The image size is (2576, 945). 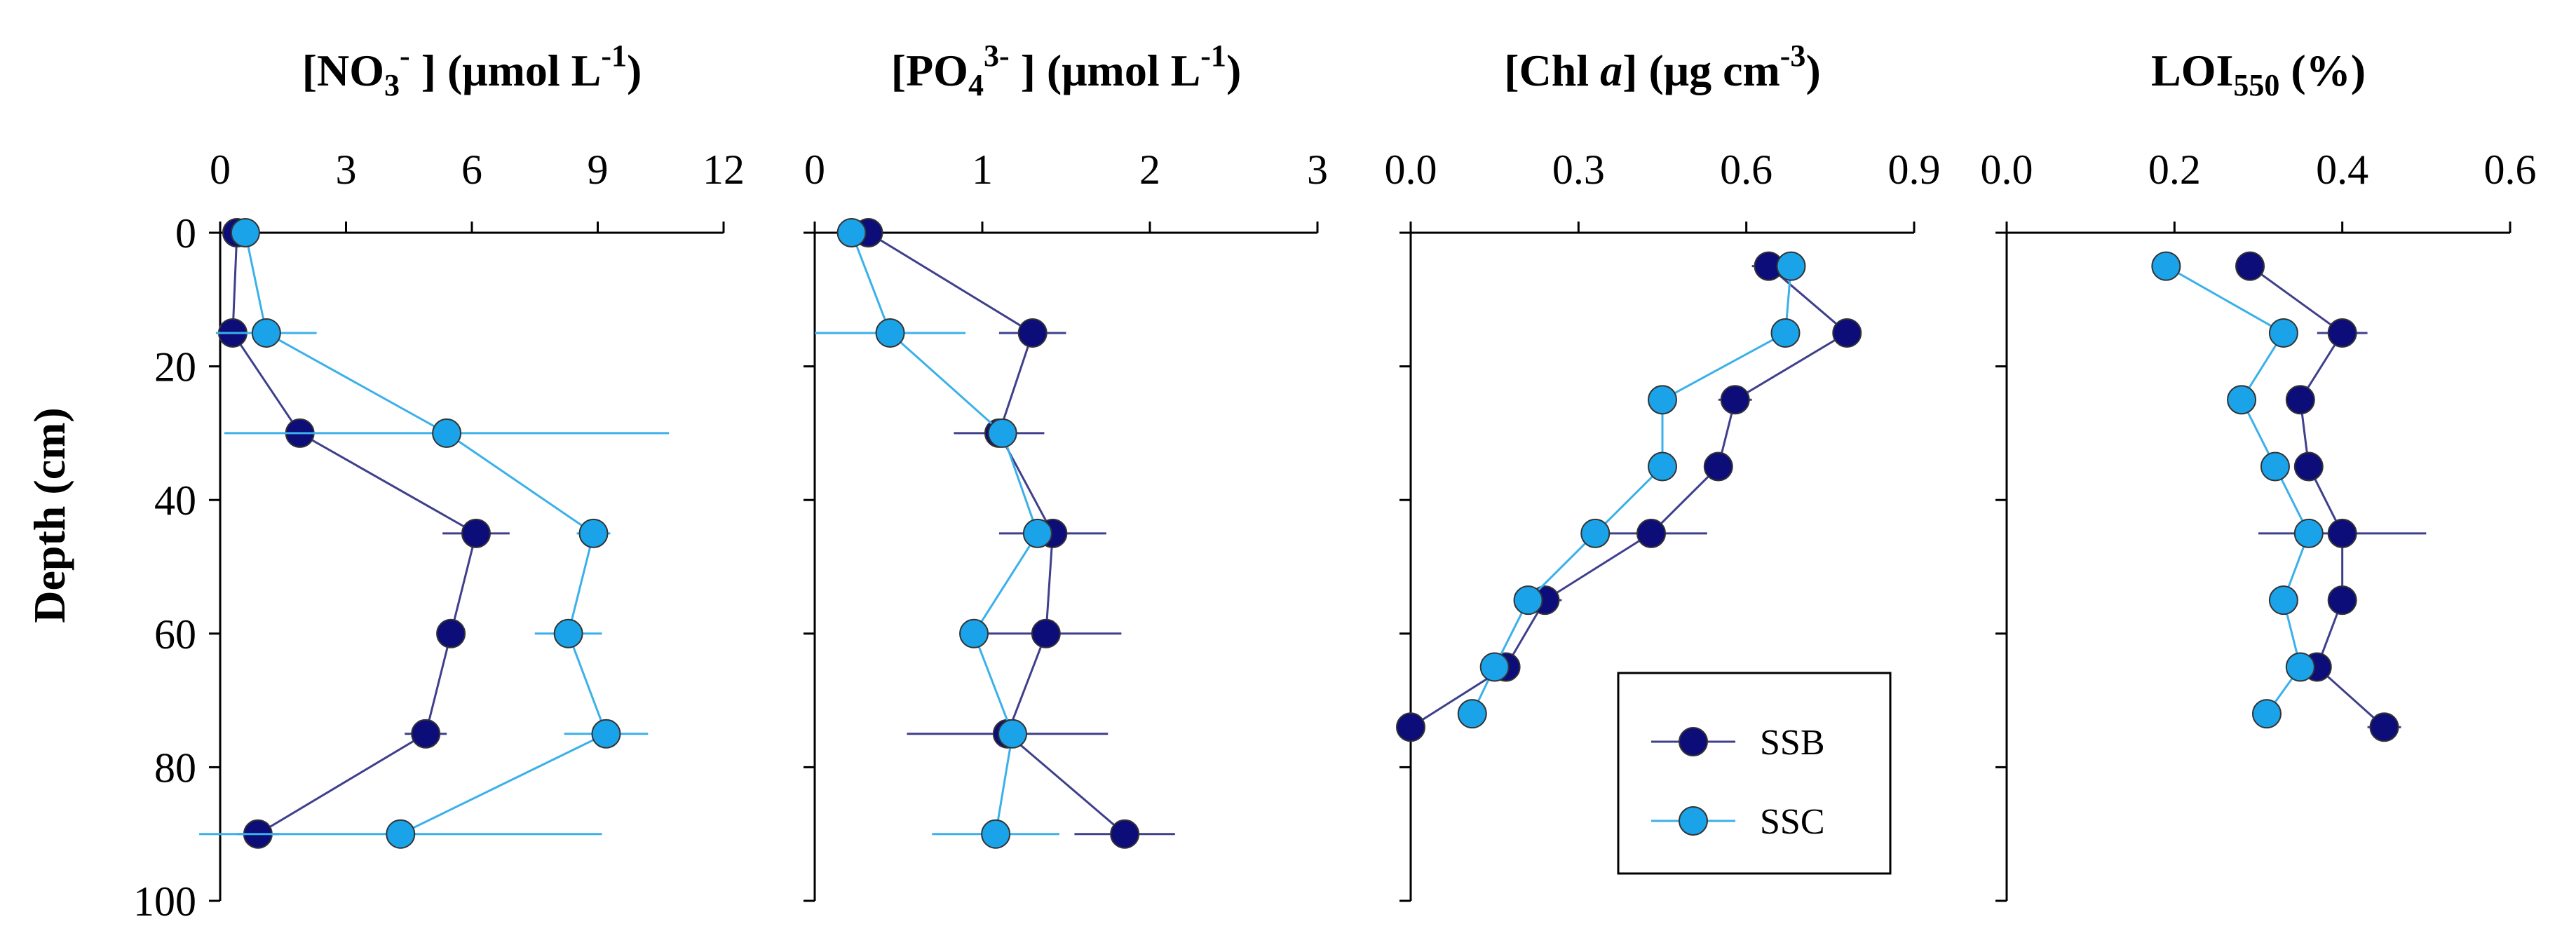 I want to click on y-tick-label: 60, so click(x=175, y=634).